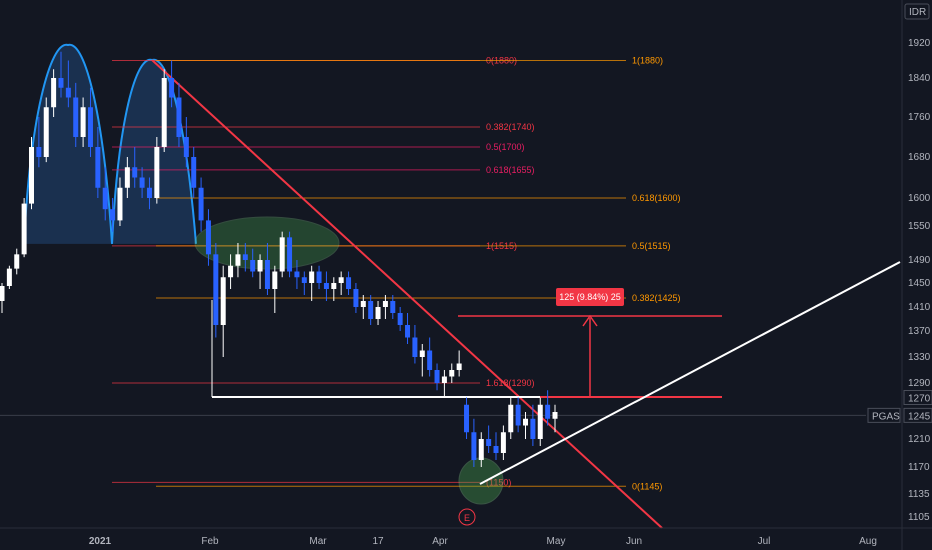  What do you see at coordinates (919, 260) in the screenshot?
I see `y-tick-label: 1490` at bounding box center [919, 260].